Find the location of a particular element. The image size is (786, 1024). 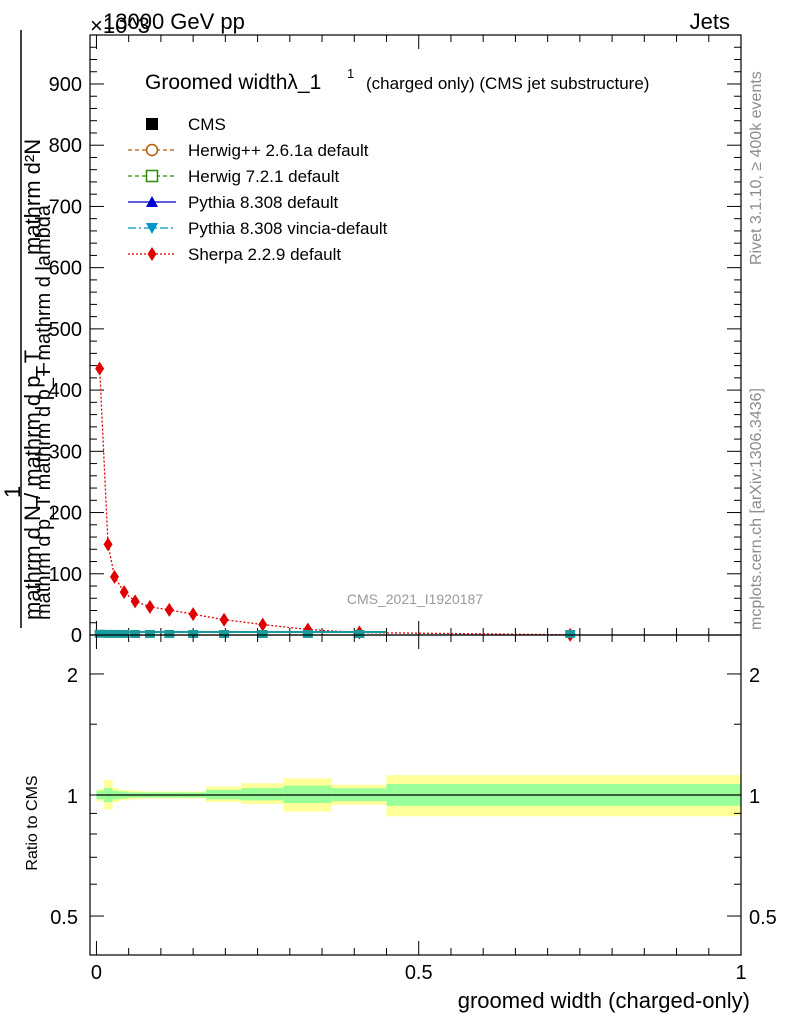

legend-entry: Sherpa 2.2.9 default is located at coordinates (234, 254).